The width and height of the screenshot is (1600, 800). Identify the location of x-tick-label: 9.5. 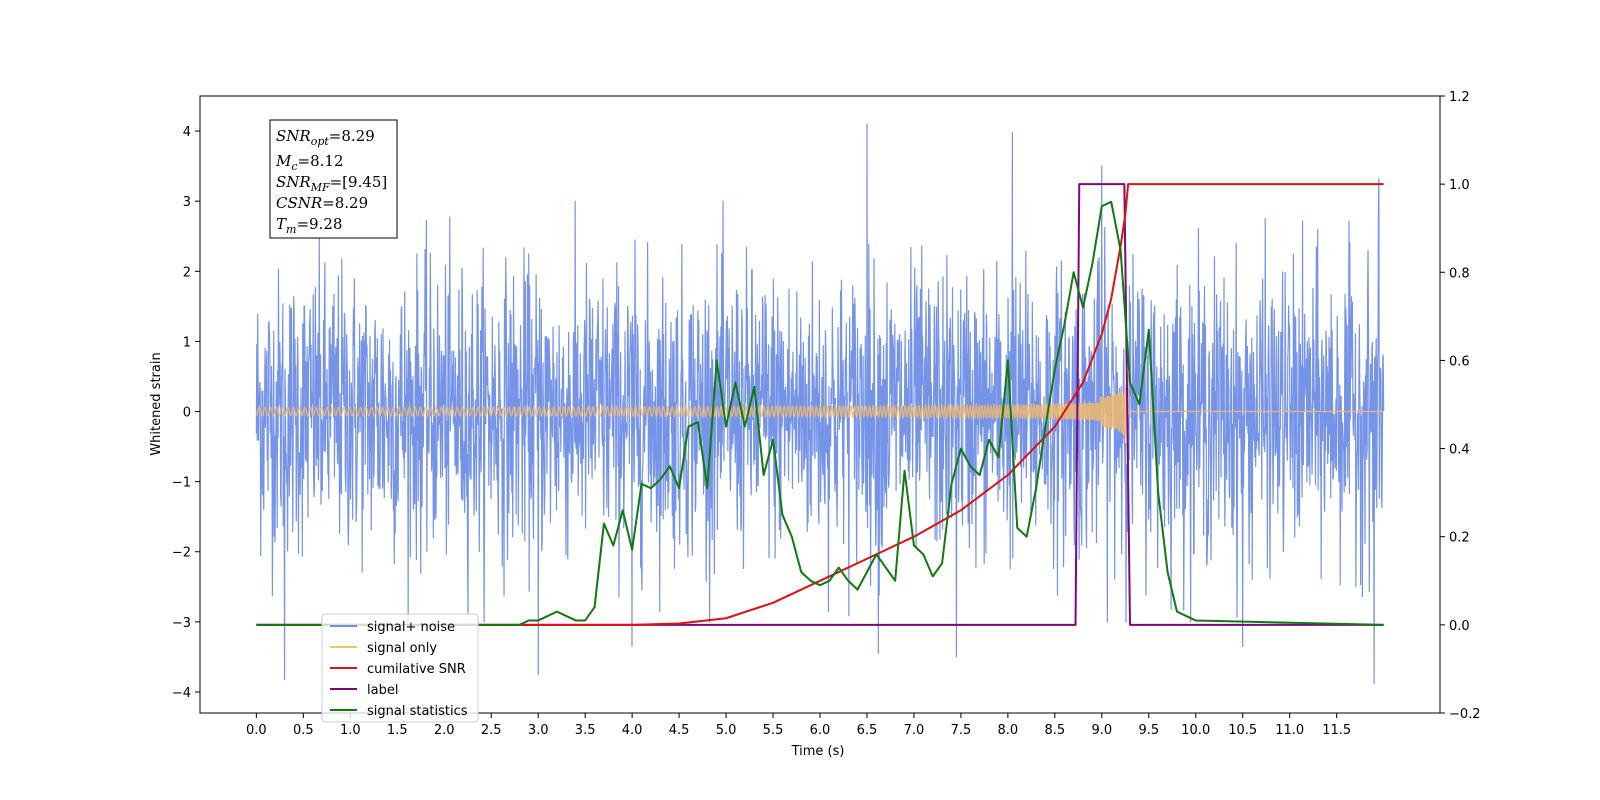
(1148, 730).